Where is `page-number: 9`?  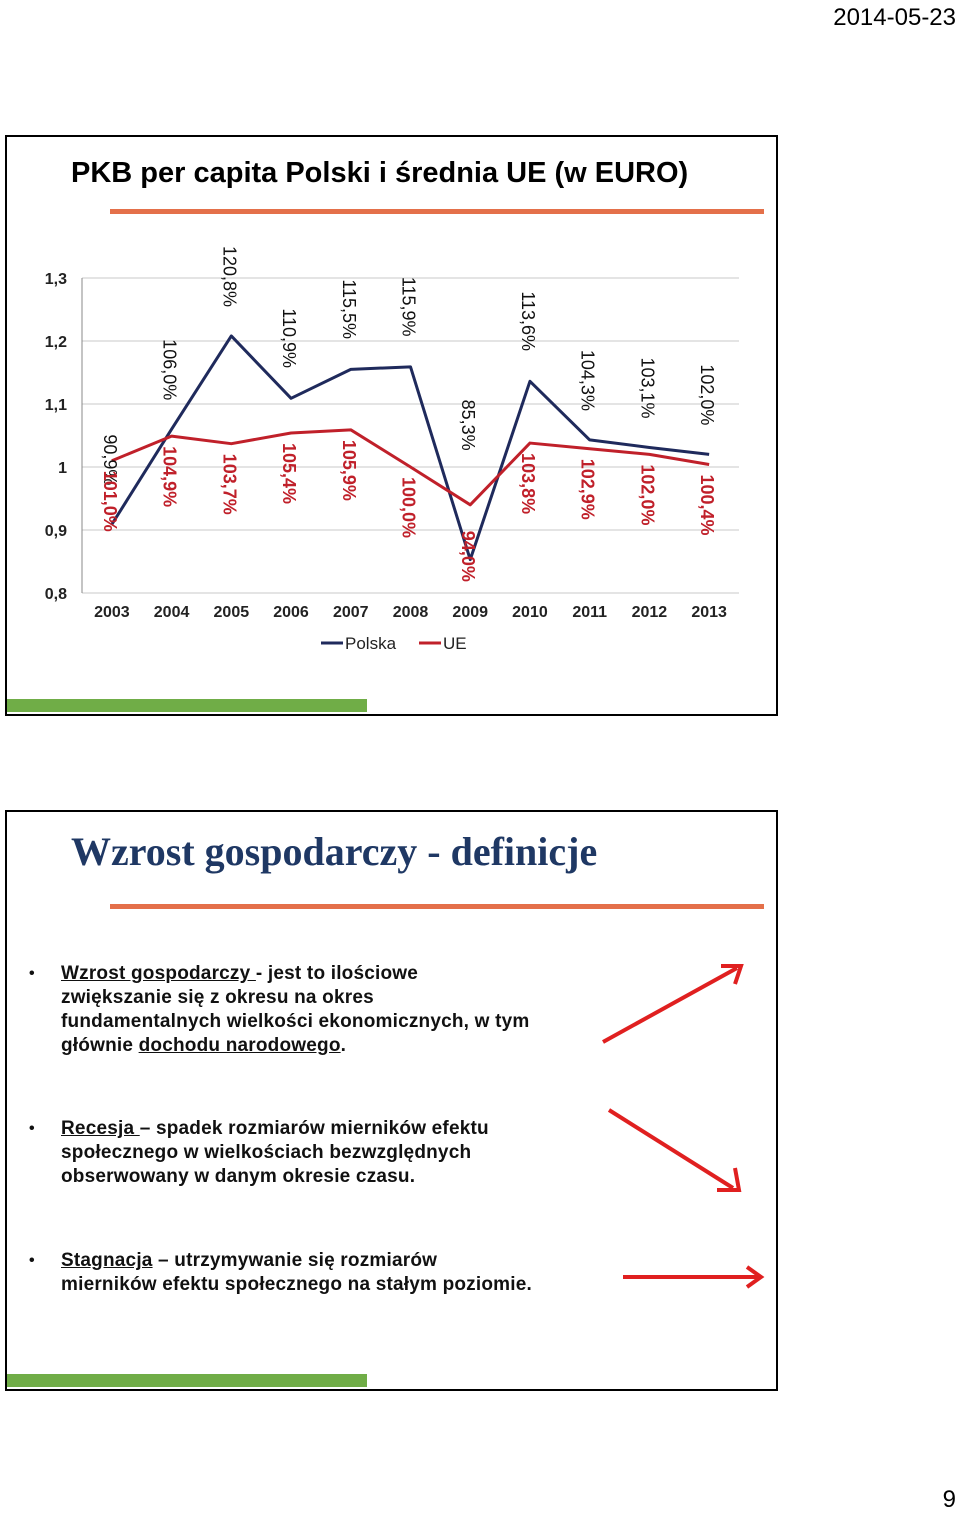
page-number: 9 is located at coordinates (949, 1499).